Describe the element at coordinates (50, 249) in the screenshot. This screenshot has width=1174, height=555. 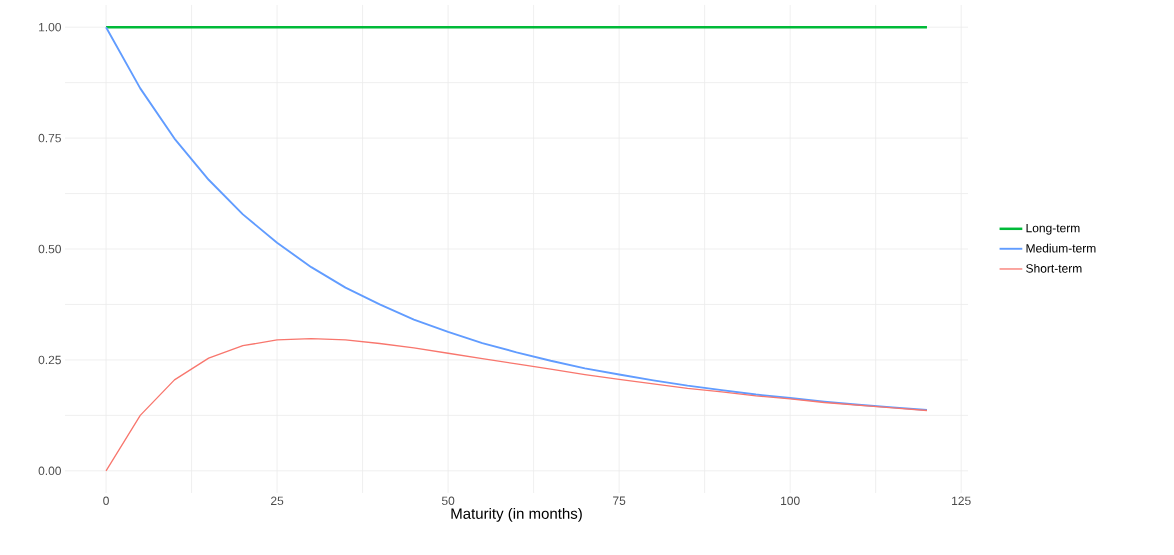
I see `y-tick-label: 0.50` at that location.